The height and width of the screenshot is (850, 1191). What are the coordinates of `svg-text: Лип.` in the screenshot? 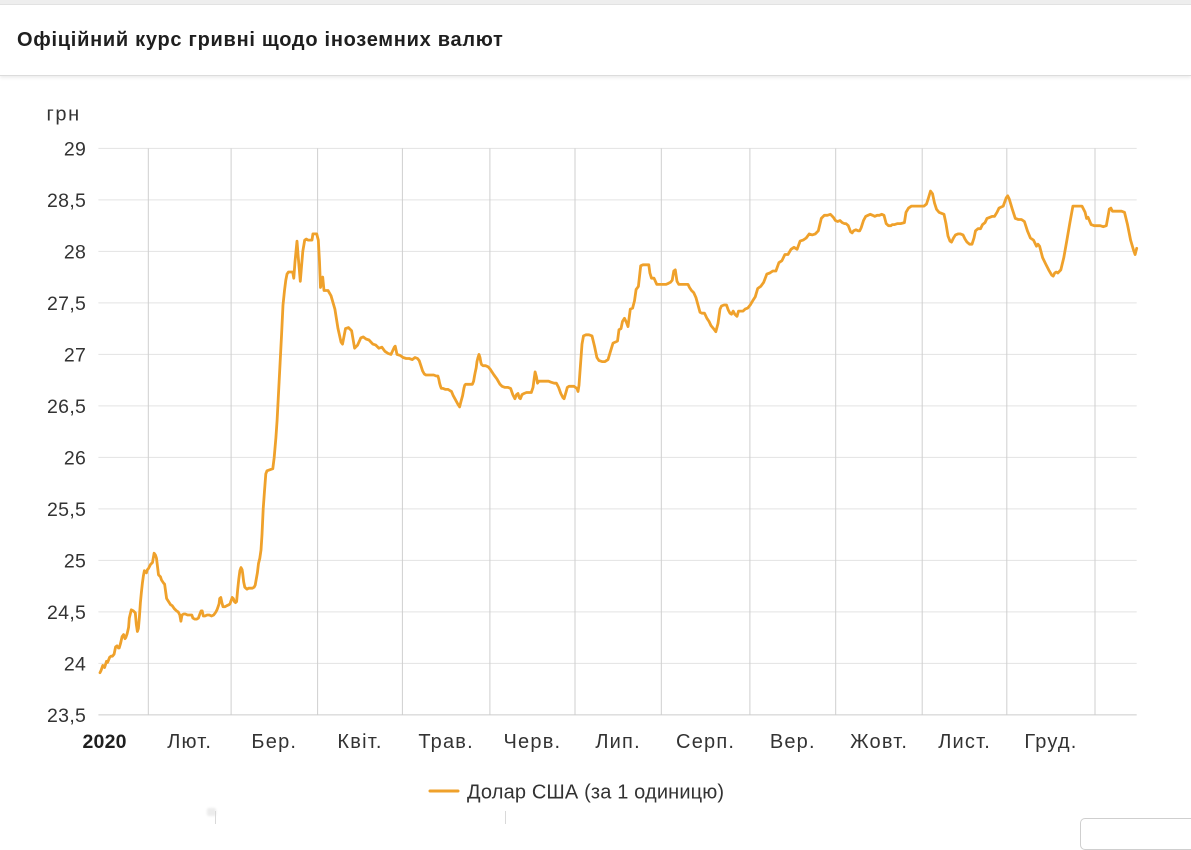 It's located at (617, 742).